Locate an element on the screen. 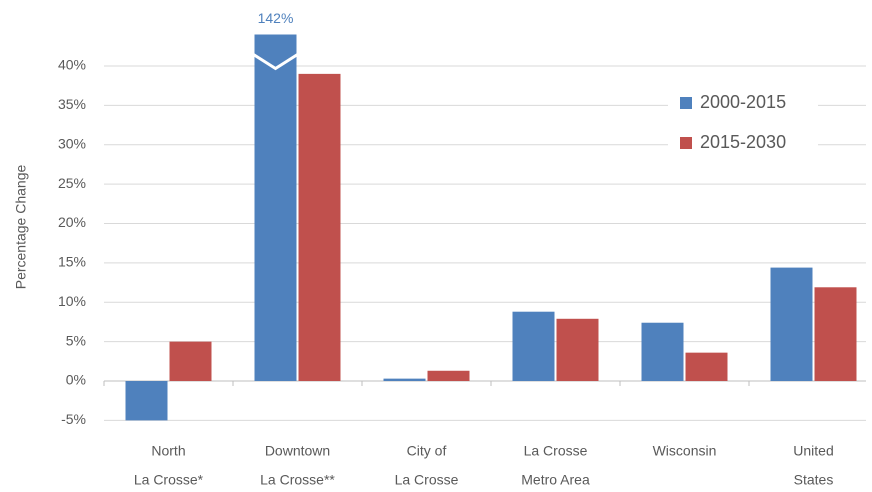  y-tick-label: 30% is located at coordinates (72, 143).